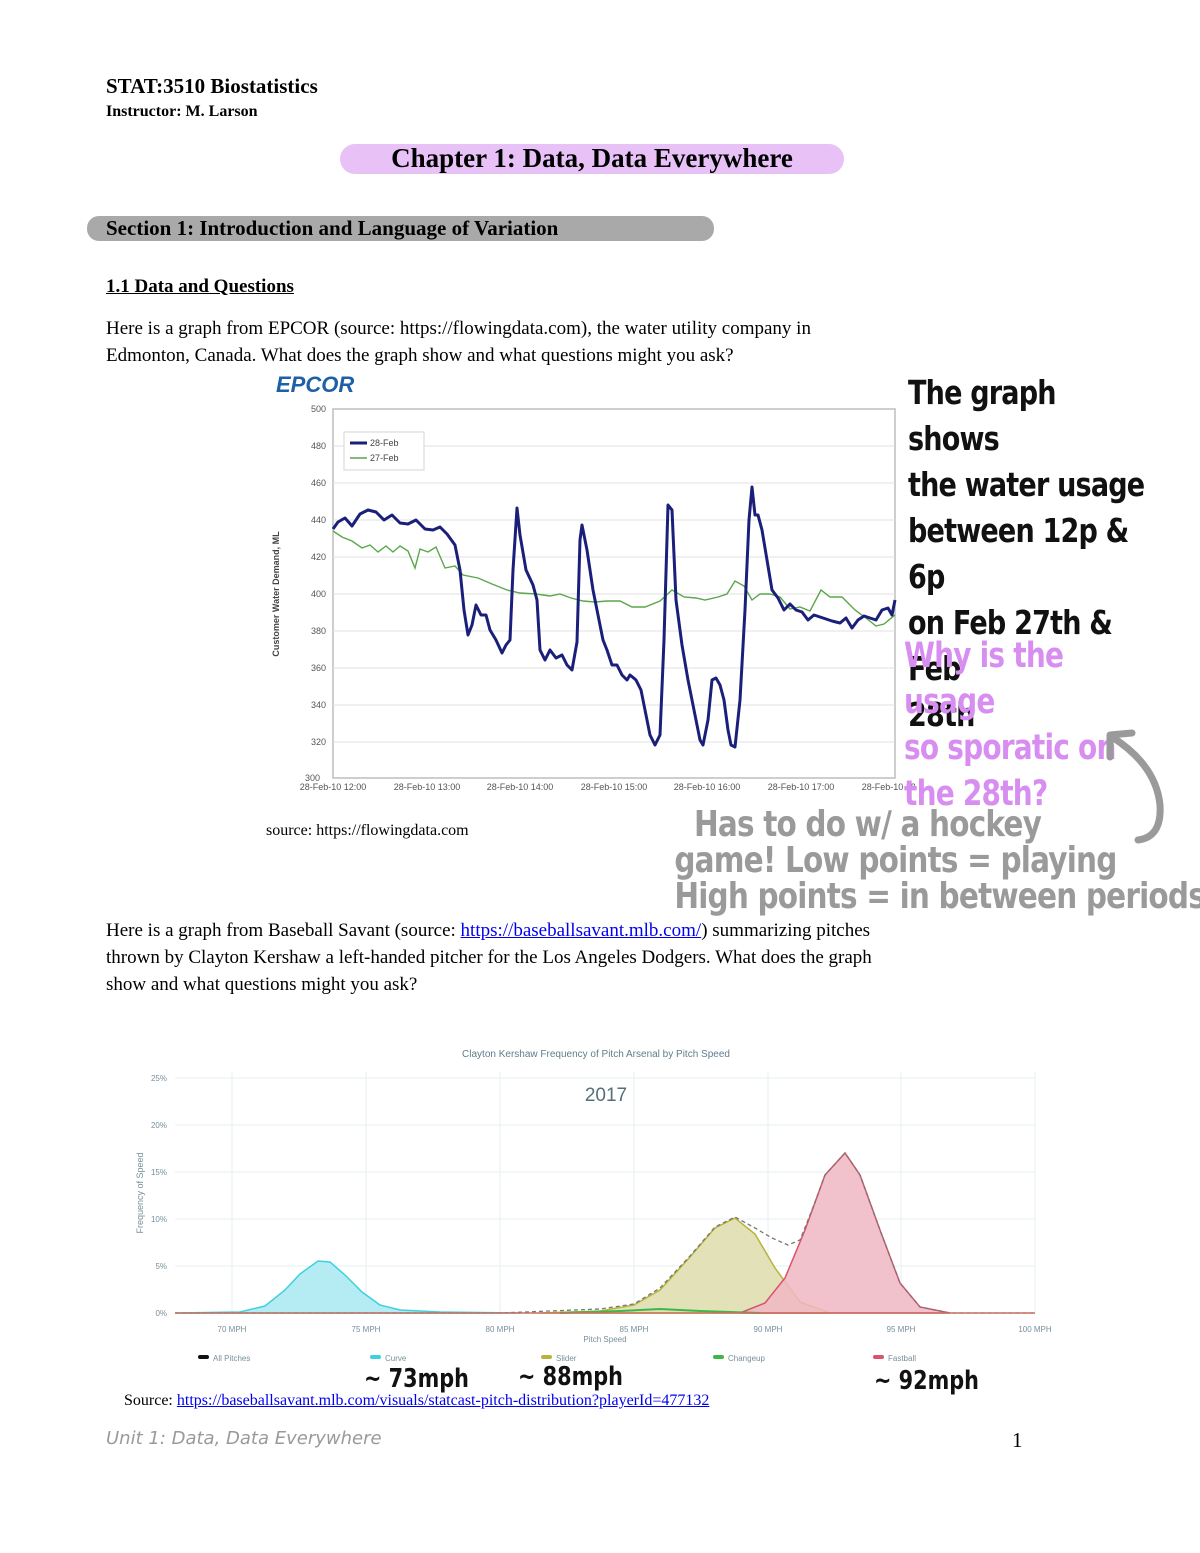 This screenshot has height=1553, width=1200. I want to click on svg-text: 0%, so click(161, 1313).